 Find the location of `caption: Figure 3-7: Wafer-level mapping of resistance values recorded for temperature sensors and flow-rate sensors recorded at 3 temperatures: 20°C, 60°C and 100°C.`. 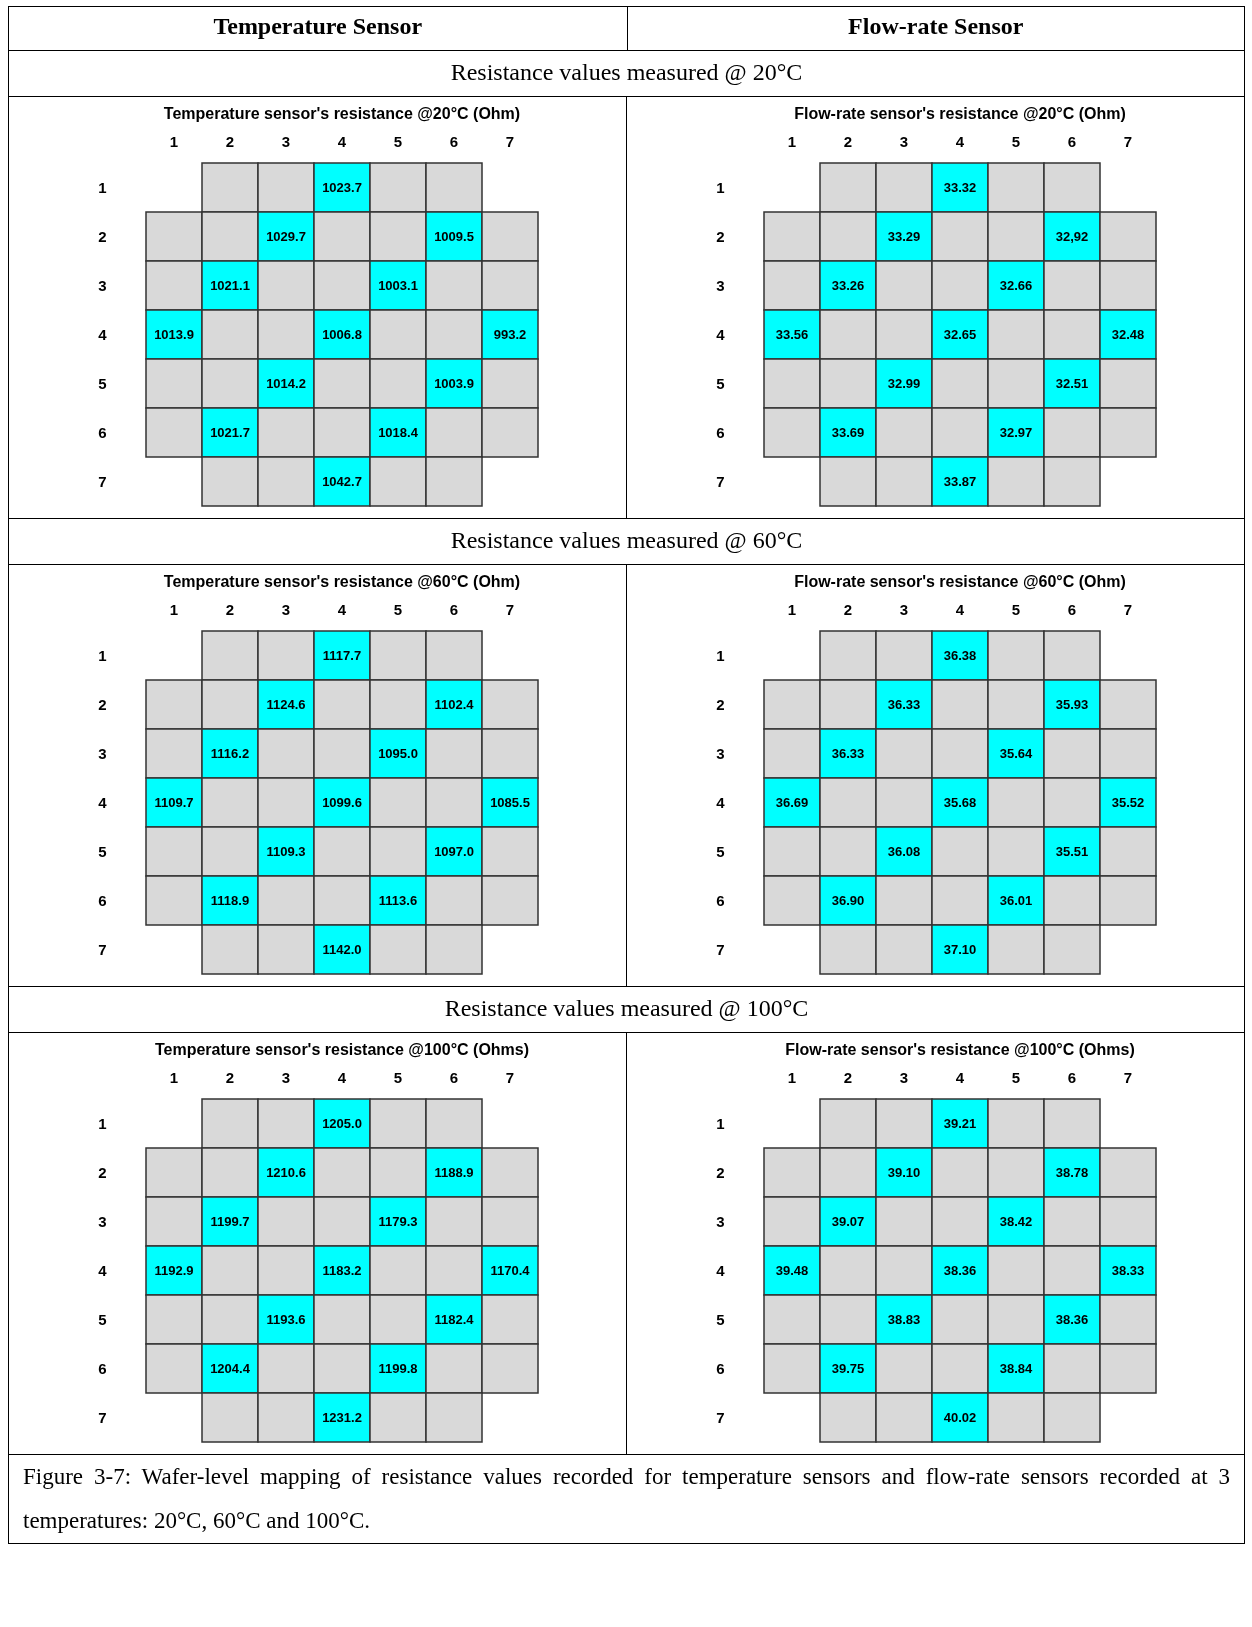

caption: Figure 3-7: Wafer-level mapping of resistance values recorded for temperature sensors and flow-rate sensors recorded at 3 temperatures: 20°C, 60°C and 100°C. is located at coordinates (626, 1499).